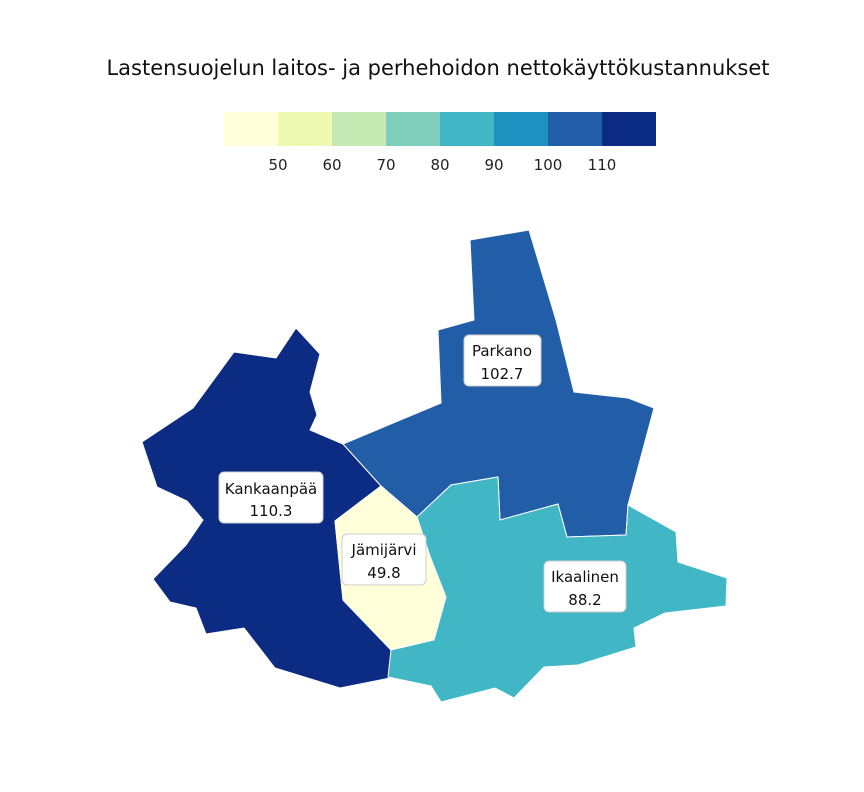 The height and width of the screenshot is (792, 864). What do you see at coordinates (548, 165) in the screenshot?
I see `legend-tick-label: 100` at bounding box center [548, 165].